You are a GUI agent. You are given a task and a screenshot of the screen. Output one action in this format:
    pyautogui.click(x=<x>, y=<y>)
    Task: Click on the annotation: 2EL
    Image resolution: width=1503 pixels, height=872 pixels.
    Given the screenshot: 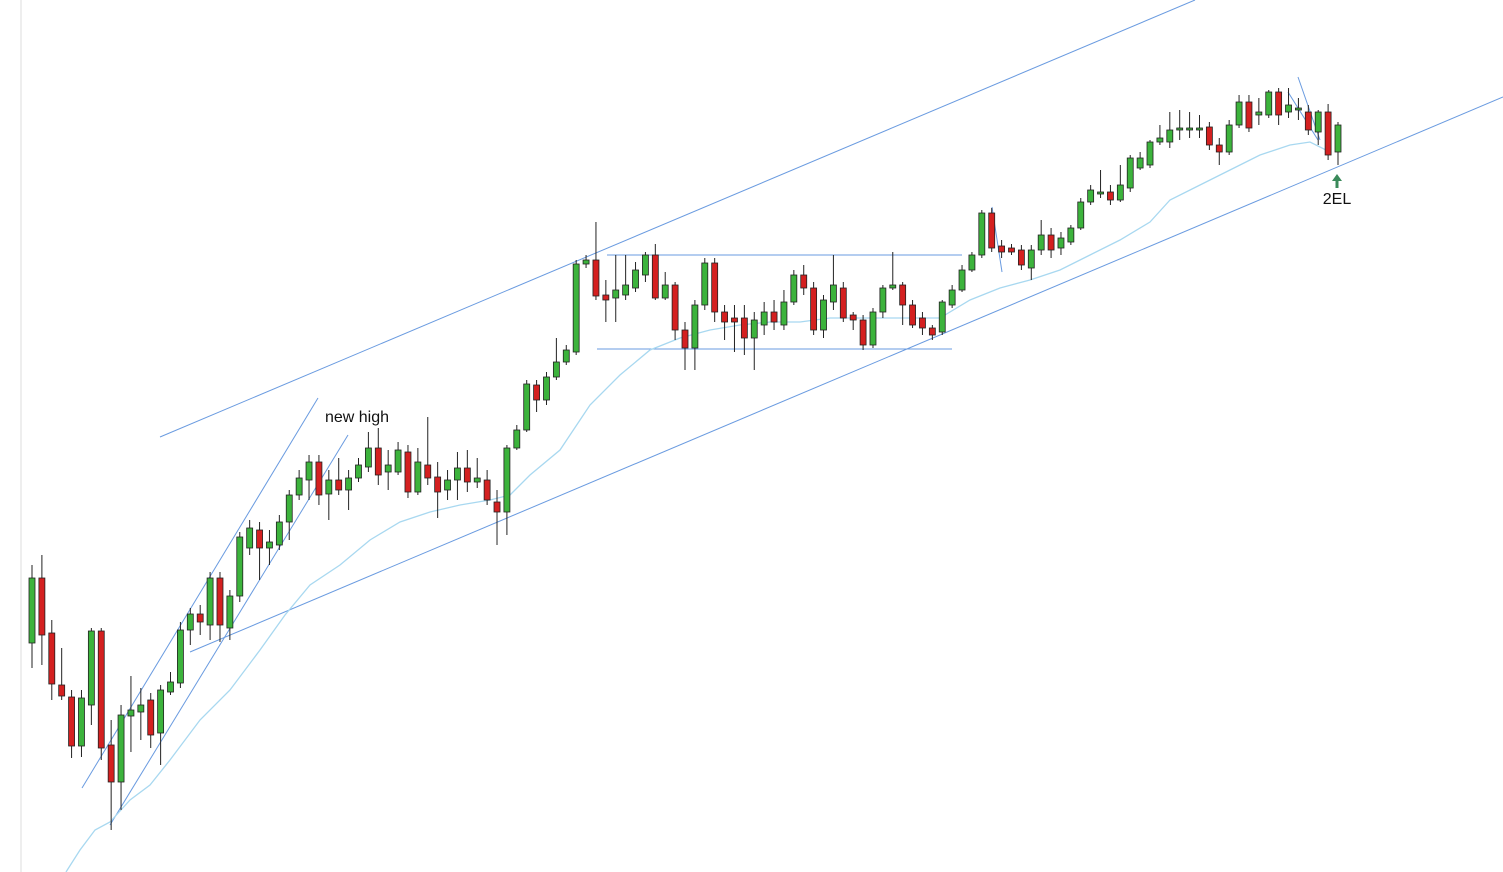 What is the action you would take?
    pyautogui.click(x=1337, y=199)
    